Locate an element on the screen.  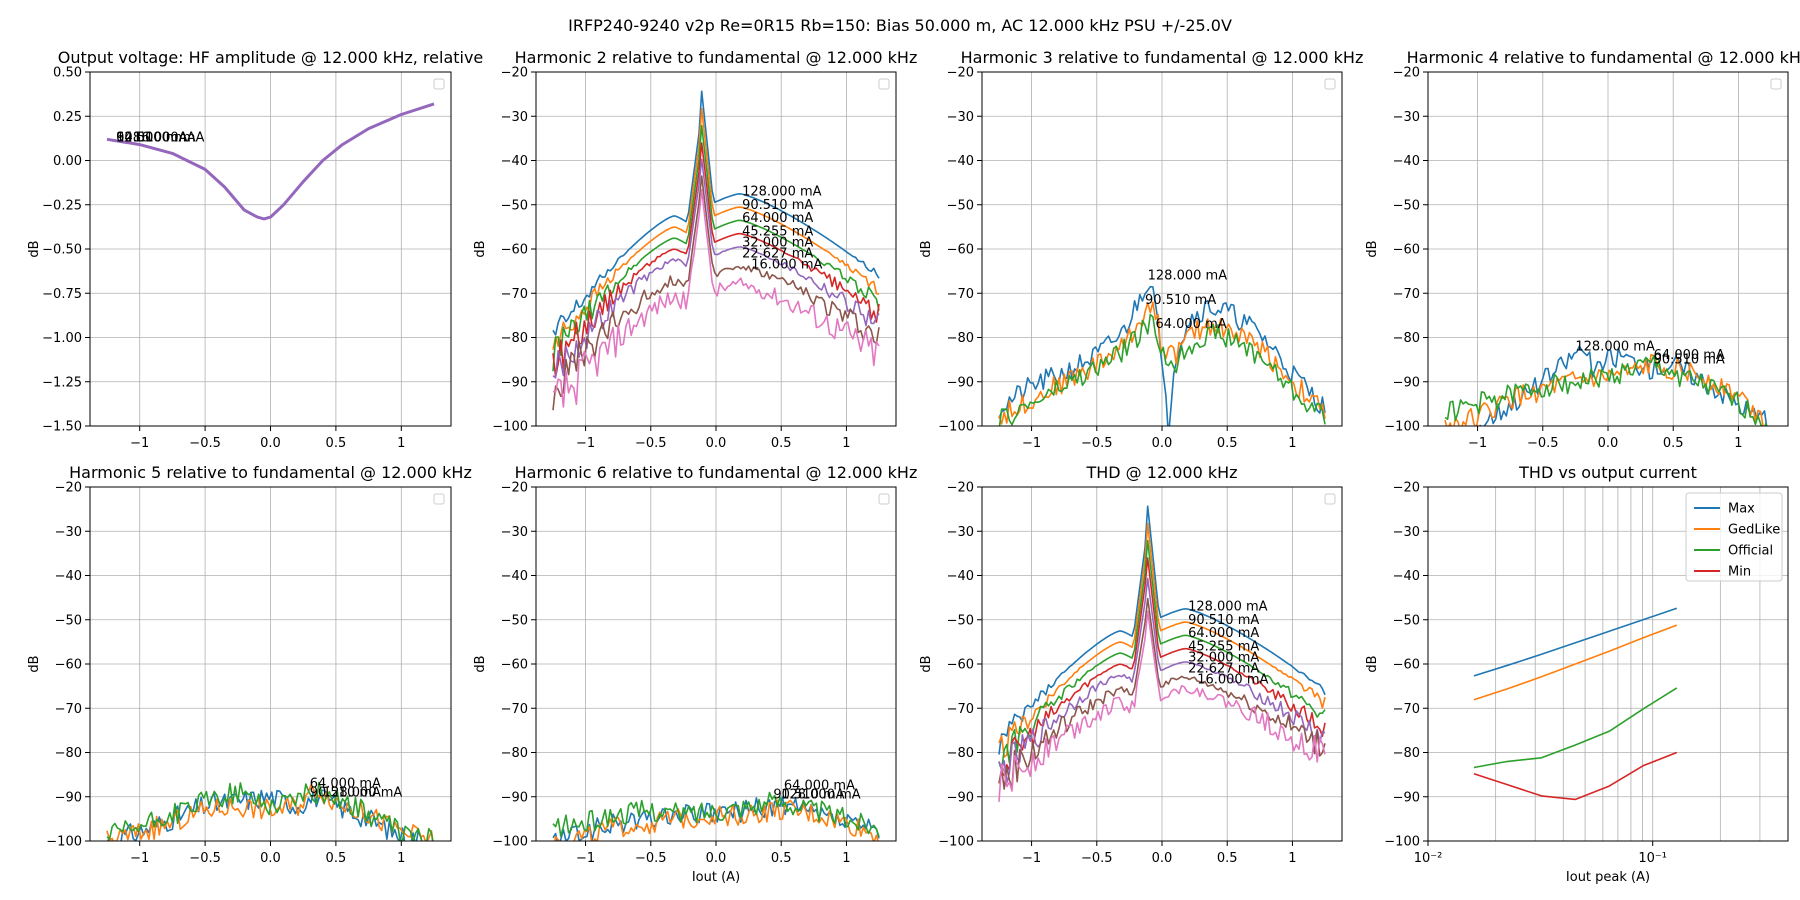
x-tick-label: 10⁻² is located at coordinates (1428, 858).